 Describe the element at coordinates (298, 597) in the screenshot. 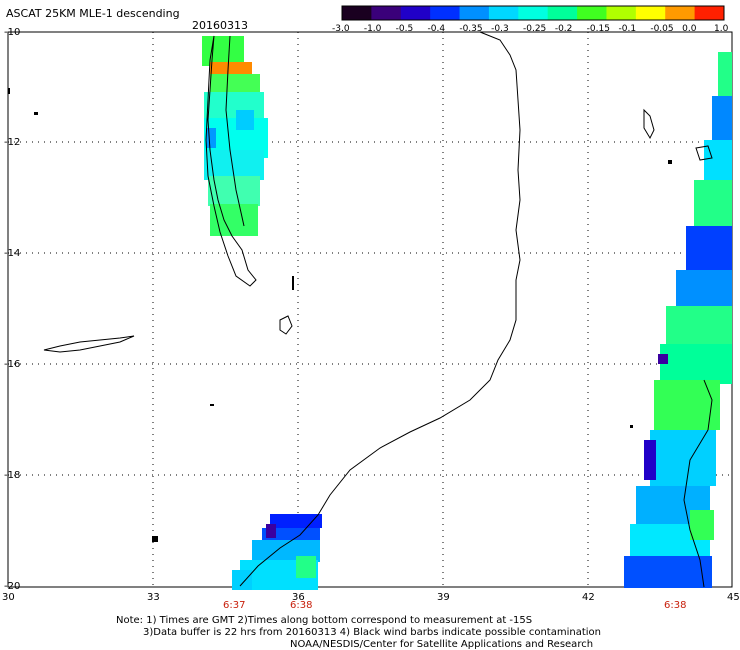

I see `lon-label: 36` at that location.